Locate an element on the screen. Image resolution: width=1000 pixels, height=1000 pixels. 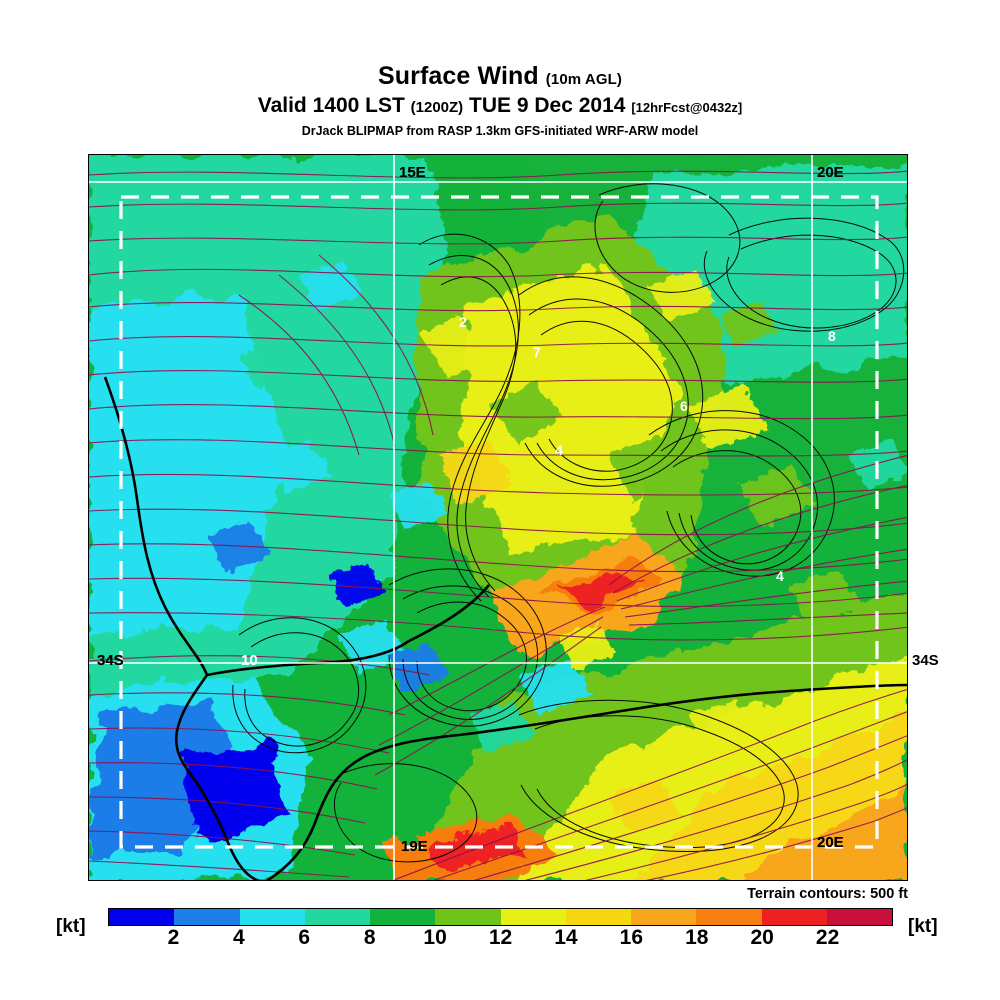
colorbar-tick-14: 14 is located at coordinates (566, 937).